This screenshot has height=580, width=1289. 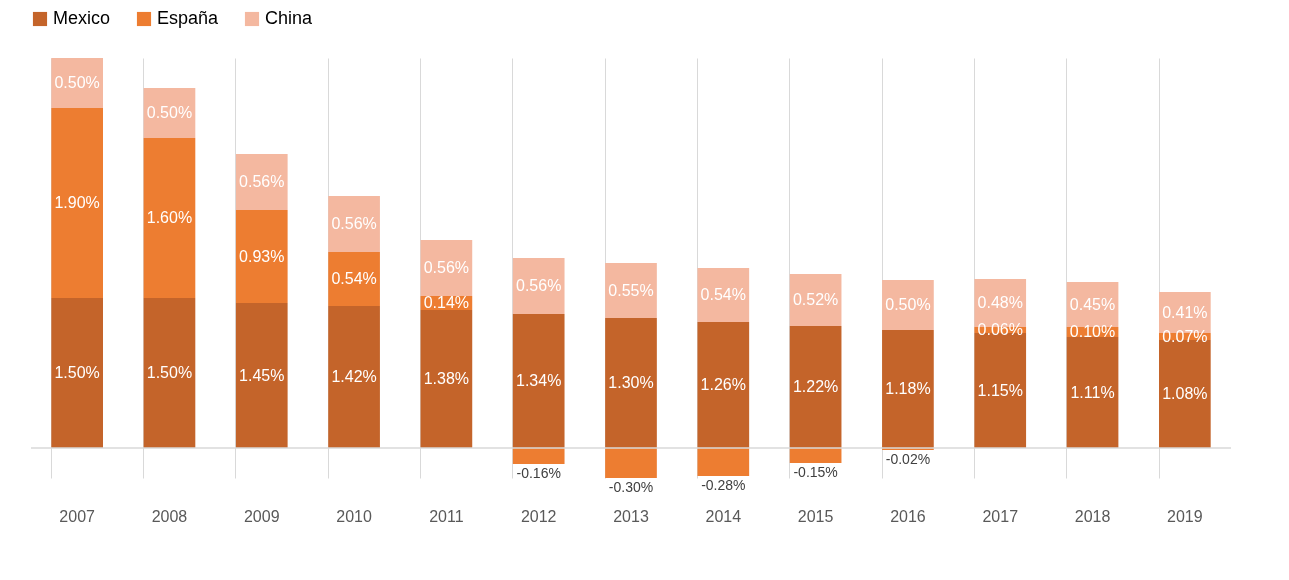 I want to click on data-label: -0.28%, so click(x=723, y=485).